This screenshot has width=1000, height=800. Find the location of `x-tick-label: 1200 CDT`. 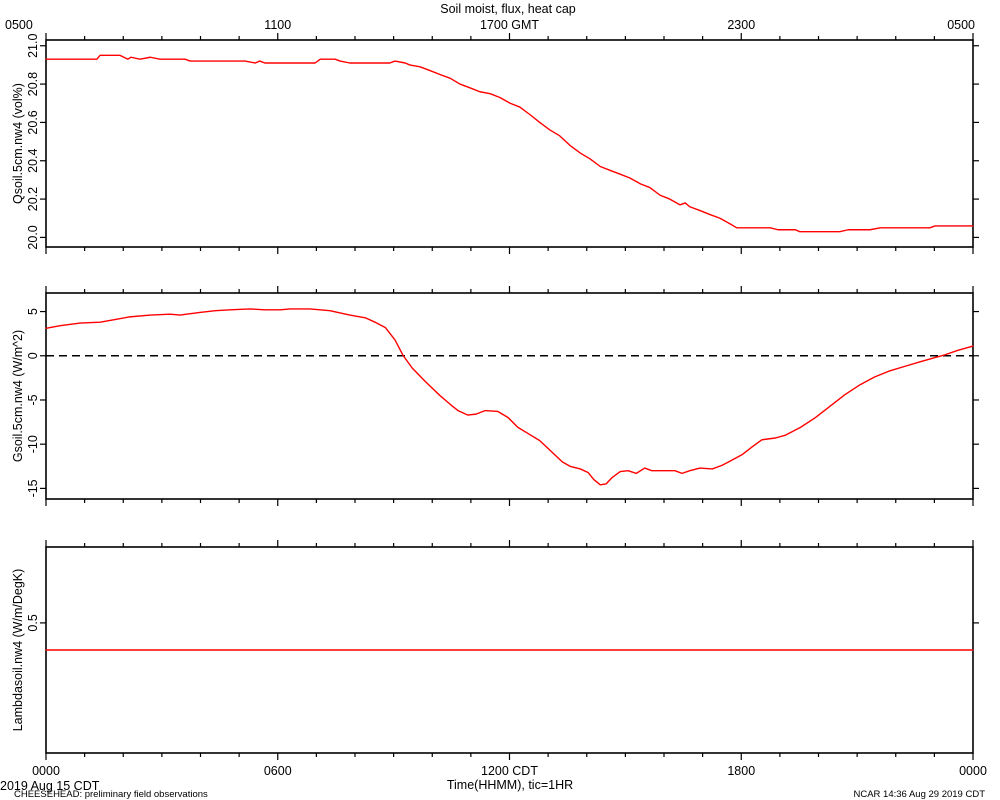

x-tick-label: 1200 CDT is located at coordinates (509, 771).